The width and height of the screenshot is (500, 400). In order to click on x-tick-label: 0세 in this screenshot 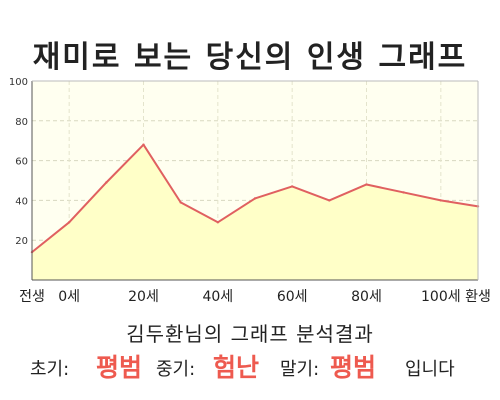, I will do `click(69, 297)`.